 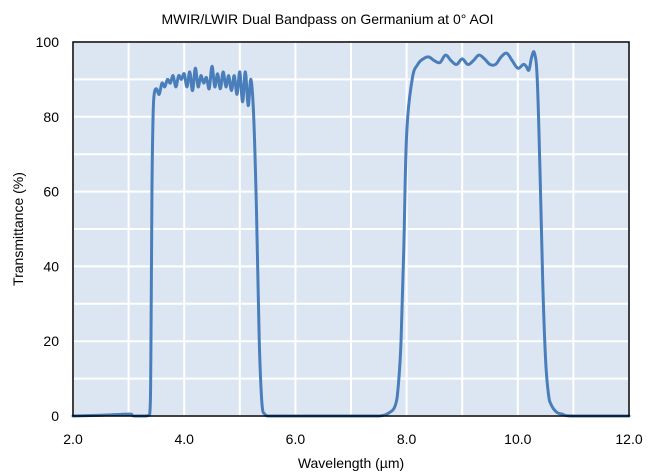 I want to click on y-axis-title: Transmittance (%), so click(x=18, y=229).